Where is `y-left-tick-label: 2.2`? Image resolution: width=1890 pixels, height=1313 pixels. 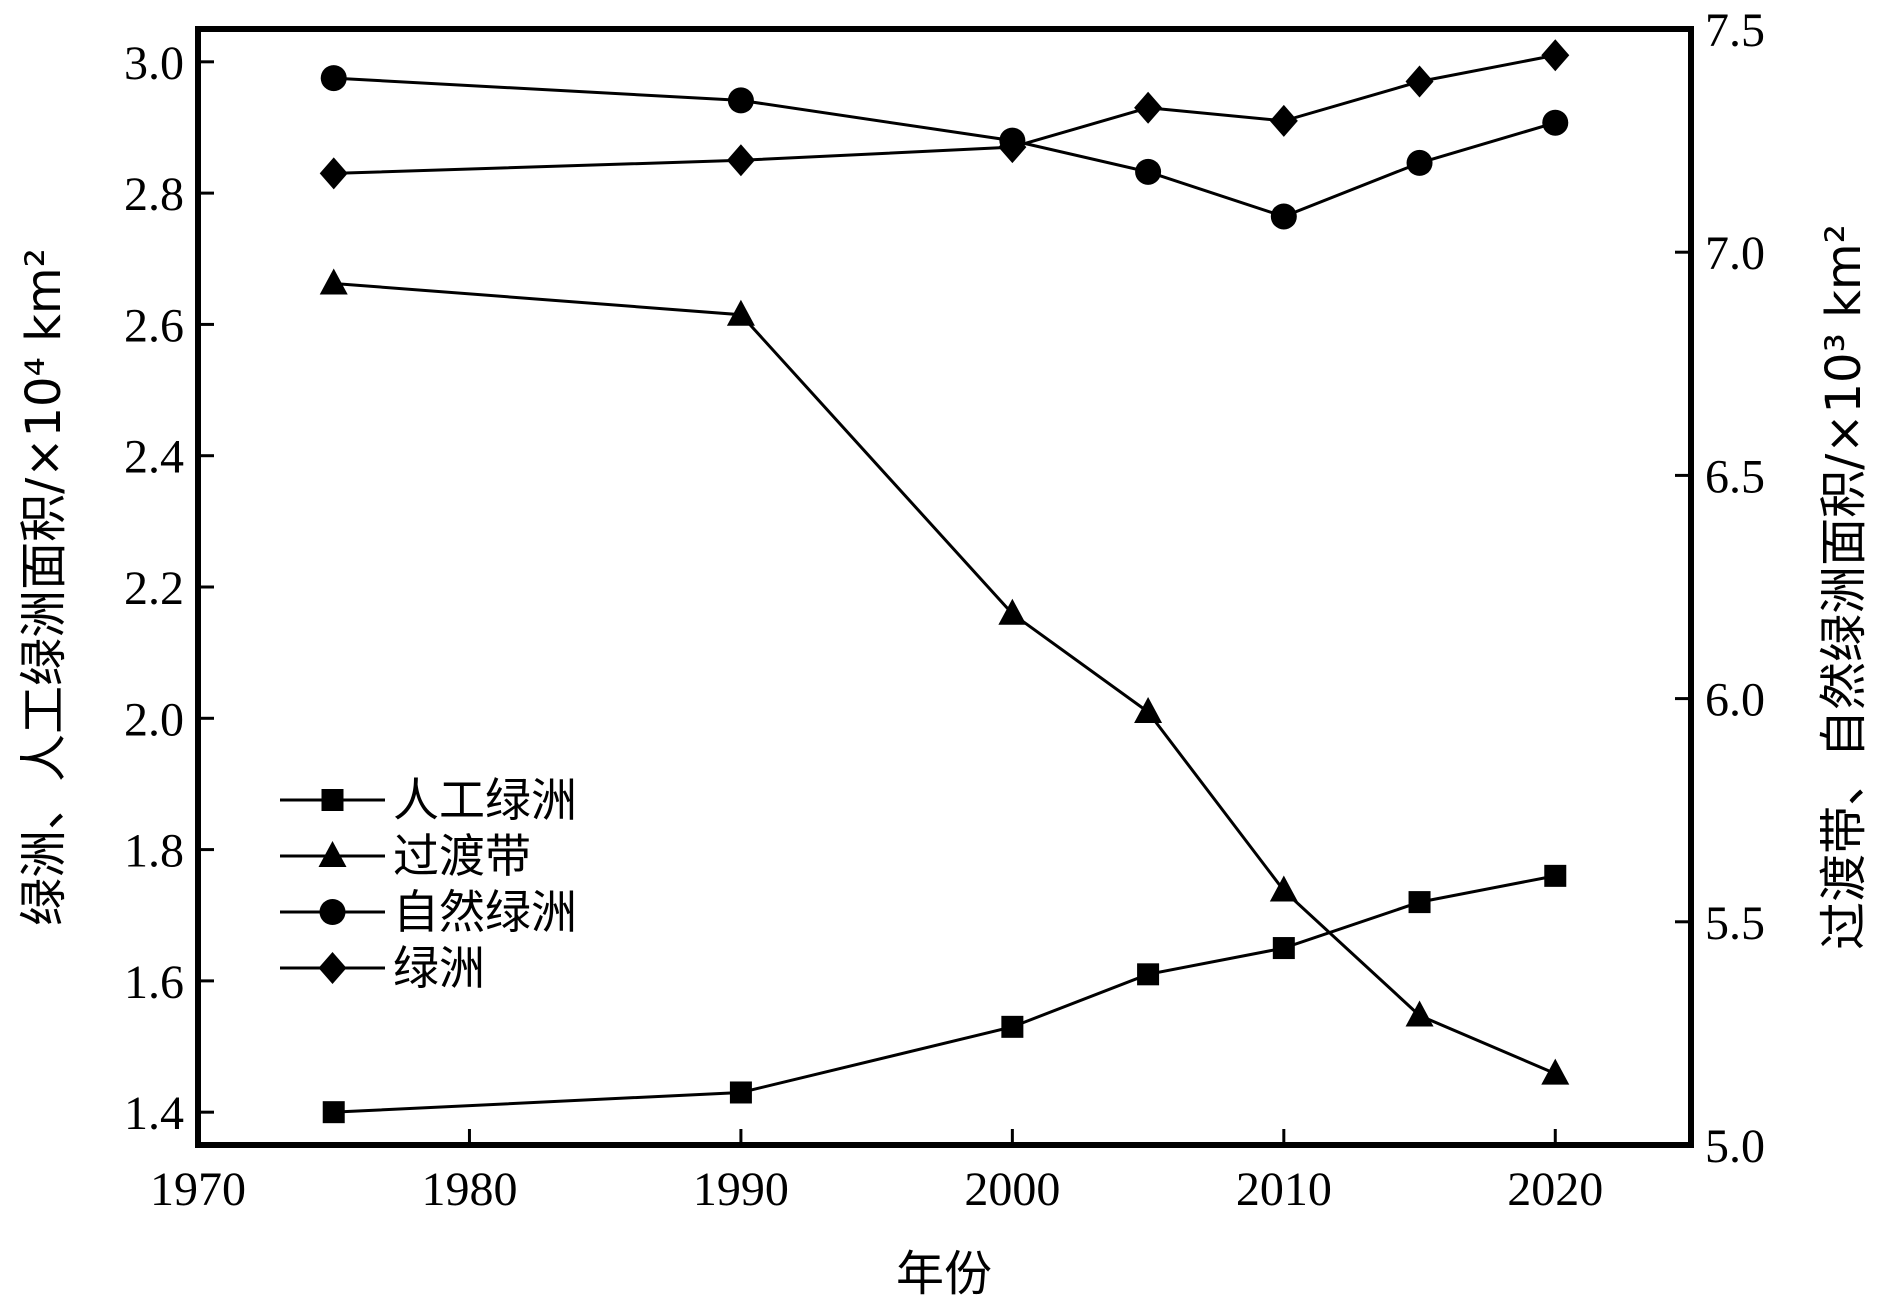
y-left-tick-label: 2.2 is located at coordinates (154, 588).